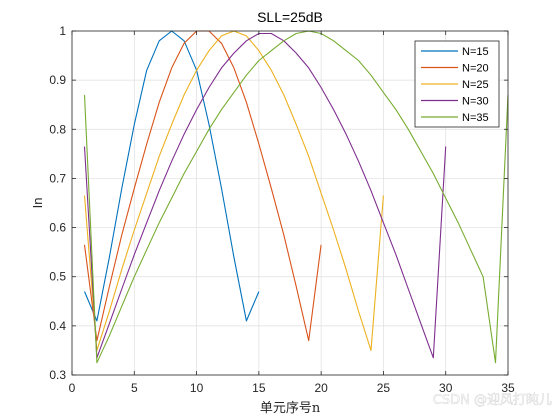 The width and height of the screenshot is (560, 420). I want to click on legend: N=15 N=20 N=25 N=30 N=35, so click(457, 84).